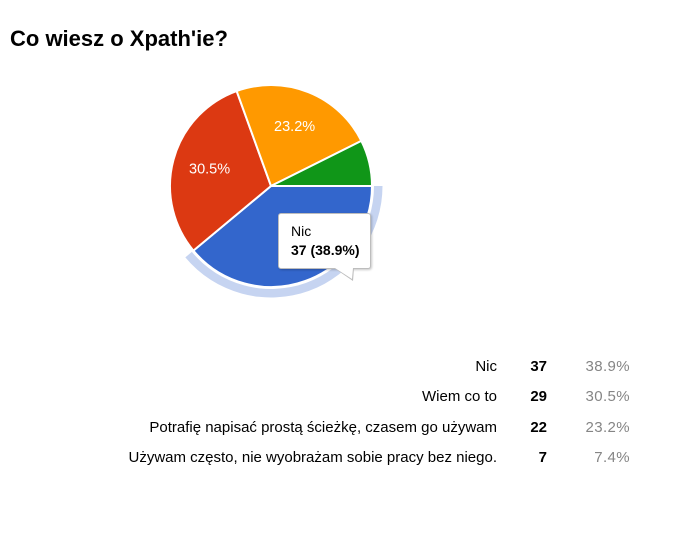 This screenshot has width=683, height=533. What do you see at coordinates (315, 397) in the screenshot?
I see `table-row-1: Wiem co to 29 30.5%` at bounding box center [315, 397].